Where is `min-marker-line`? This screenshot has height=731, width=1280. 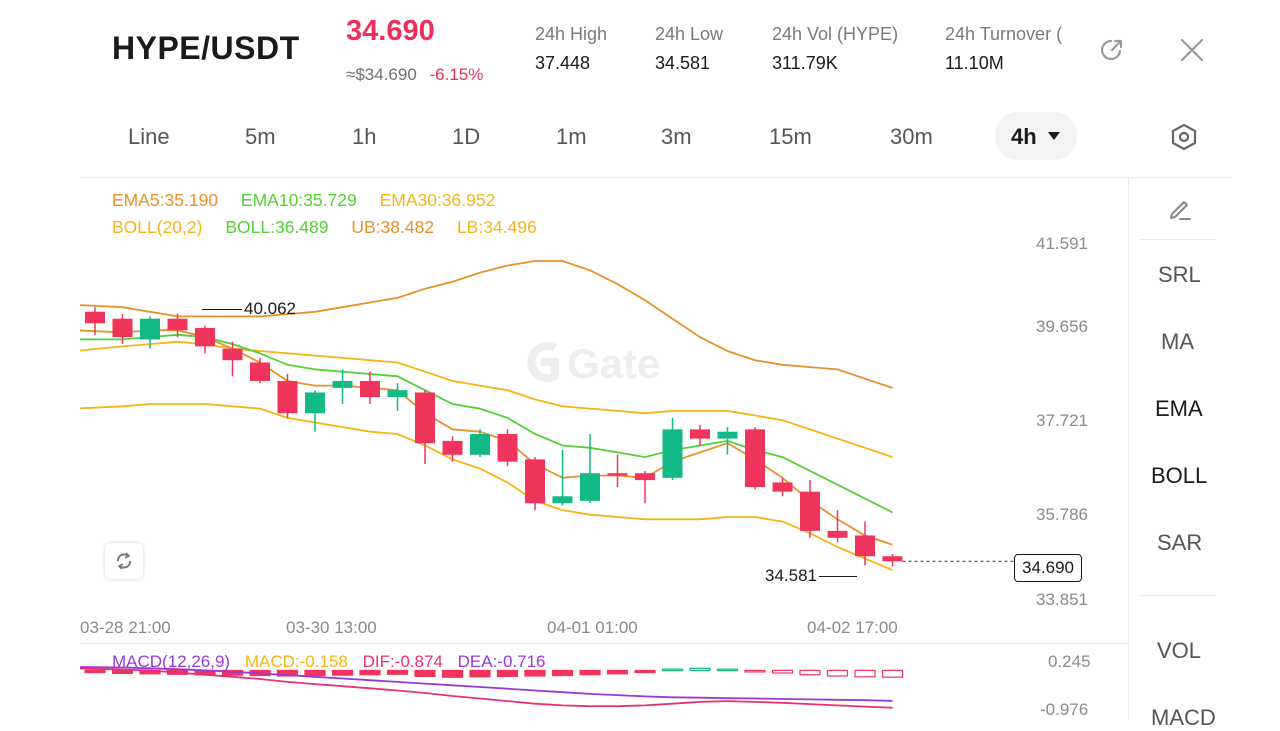
min-marker-line is located at coordinates (838, 577).